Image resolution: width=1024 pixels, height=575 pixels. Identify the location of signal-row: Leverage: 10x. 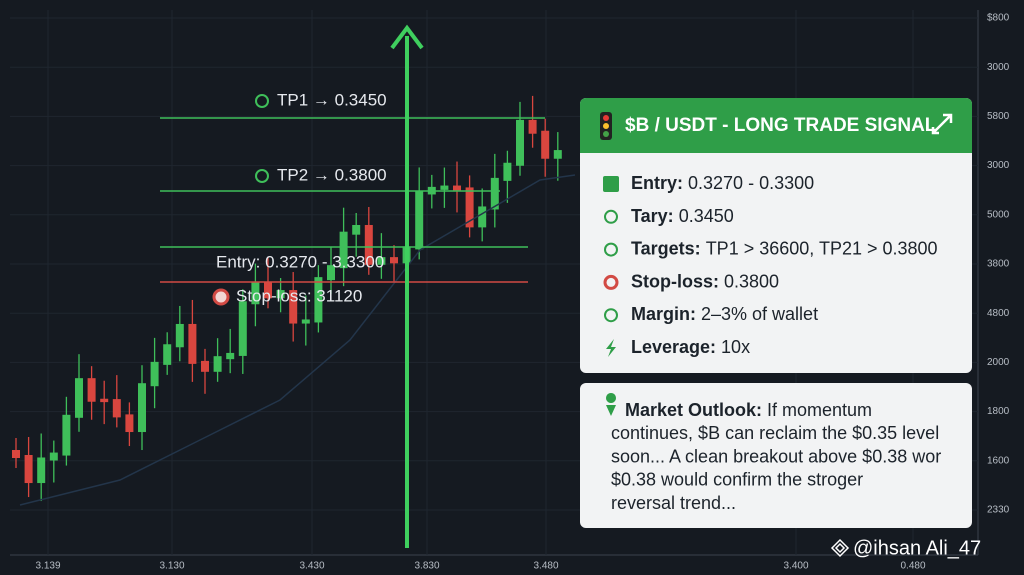
(690, 347).